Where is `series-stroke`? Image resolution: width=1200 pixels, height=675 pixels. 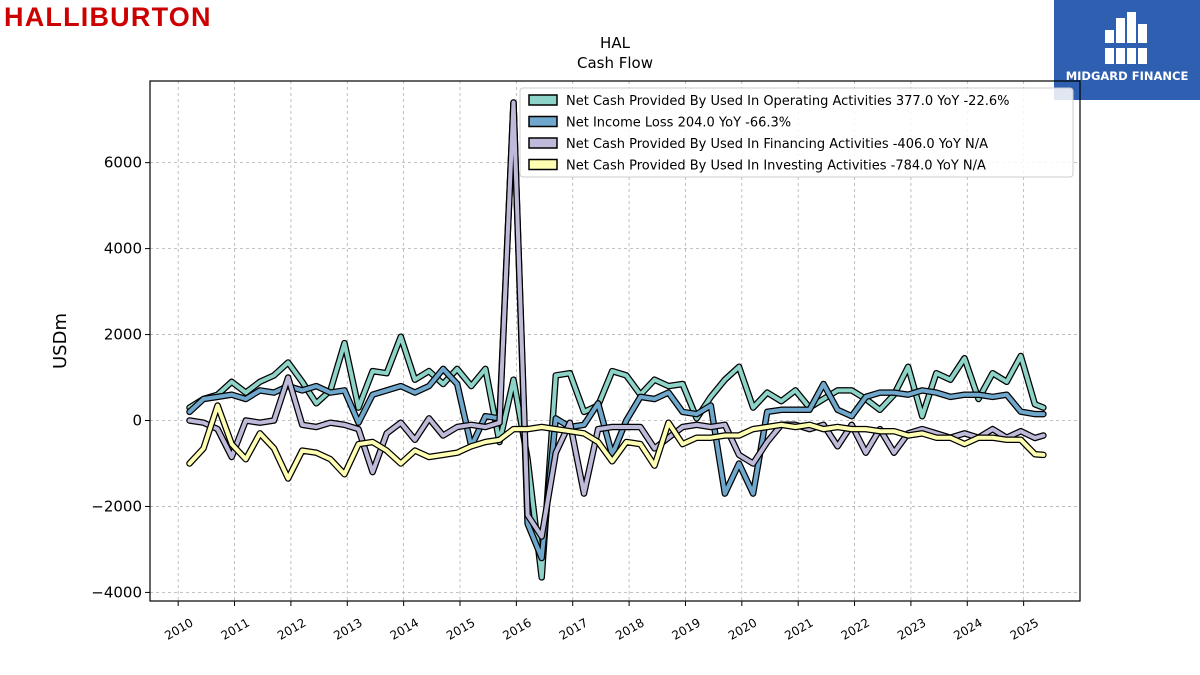 series-stroke is located at coordinates (616, 442).